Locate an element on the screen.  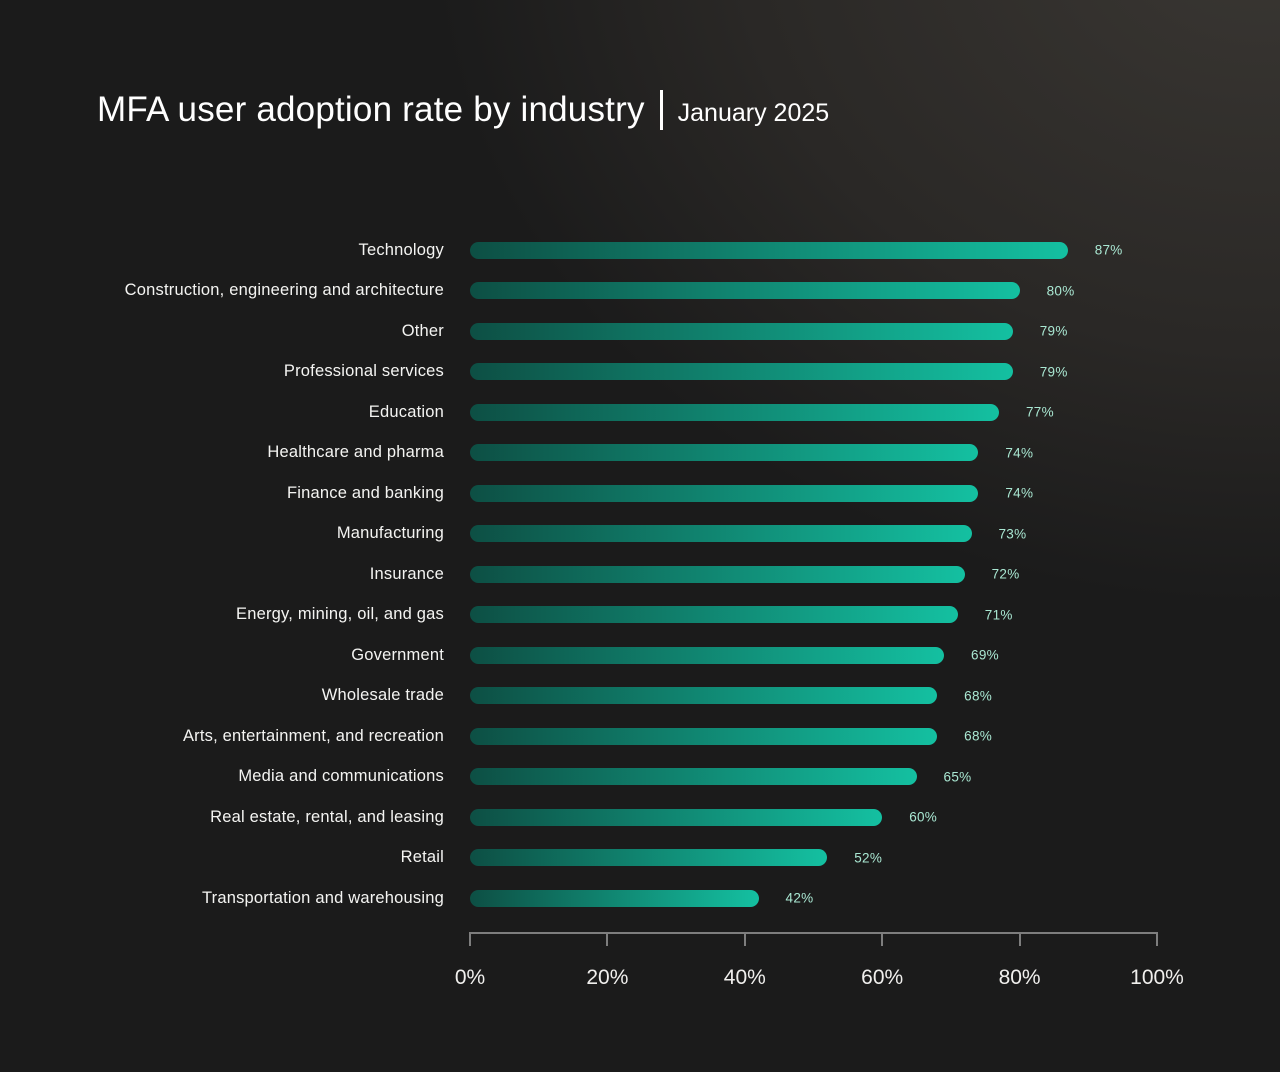
chart-row: Education 77% is located at coordinates (640, 412).